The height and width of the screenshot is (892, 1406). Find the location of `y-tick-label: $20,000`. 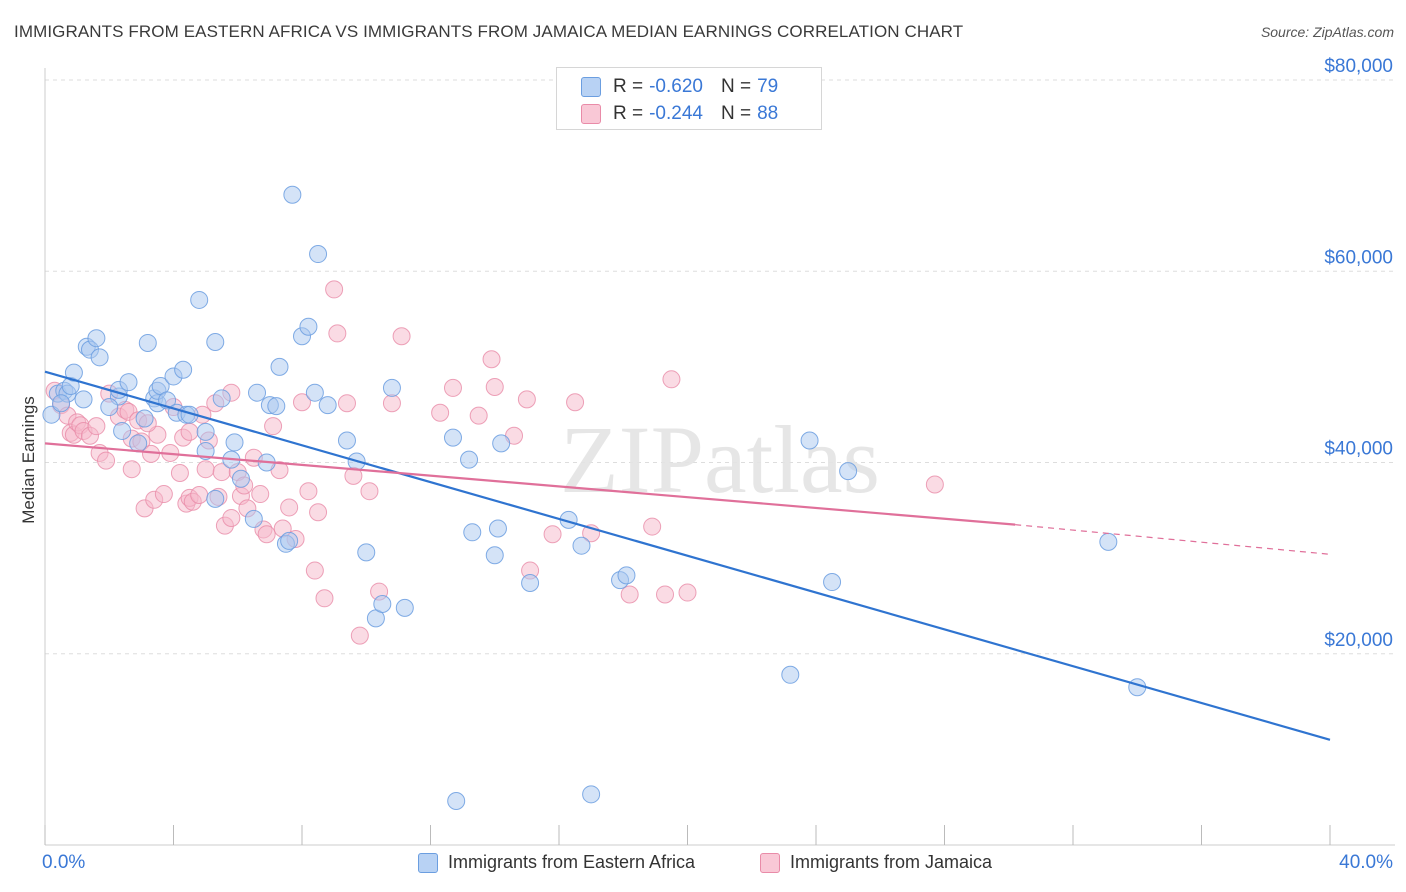

y-tick-label: $20,000 is located at coordinates (1358, 640).